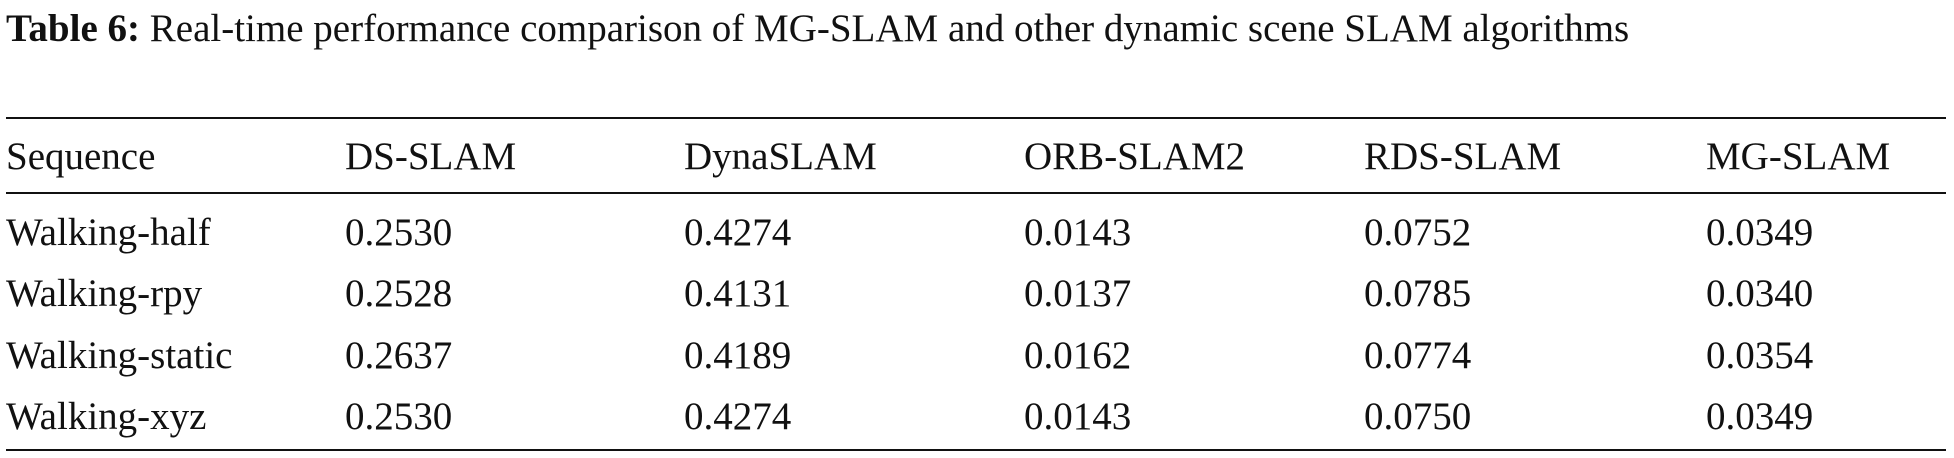  I want to click on bottom-rule, so click(976, 450).